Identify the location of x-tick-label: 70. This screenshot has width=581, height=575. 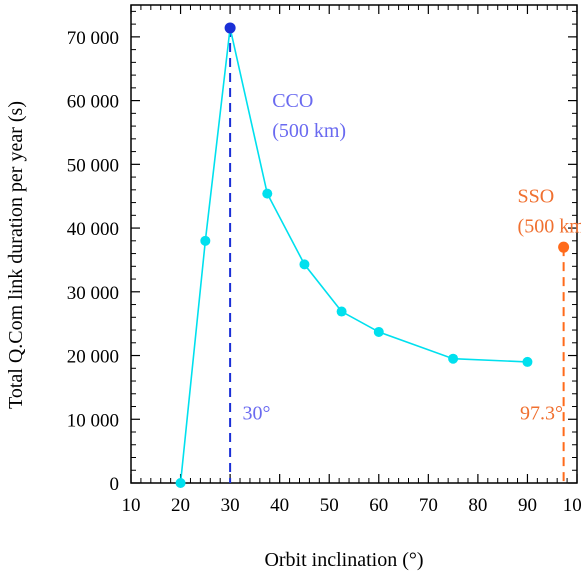
(428, 505).